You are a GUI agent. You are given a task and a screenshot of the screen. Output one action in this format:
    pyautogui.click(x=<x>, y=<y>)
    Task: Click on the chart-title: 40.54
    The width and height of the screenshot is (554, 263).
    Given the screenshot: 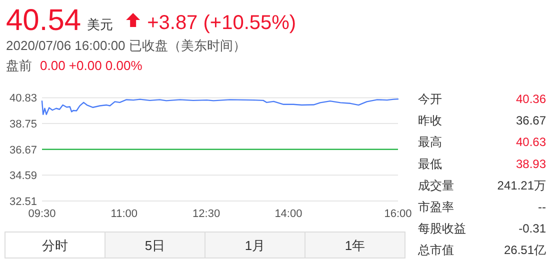 What is the action you would take?
    pyautogui.click(x=44, y=20)
    